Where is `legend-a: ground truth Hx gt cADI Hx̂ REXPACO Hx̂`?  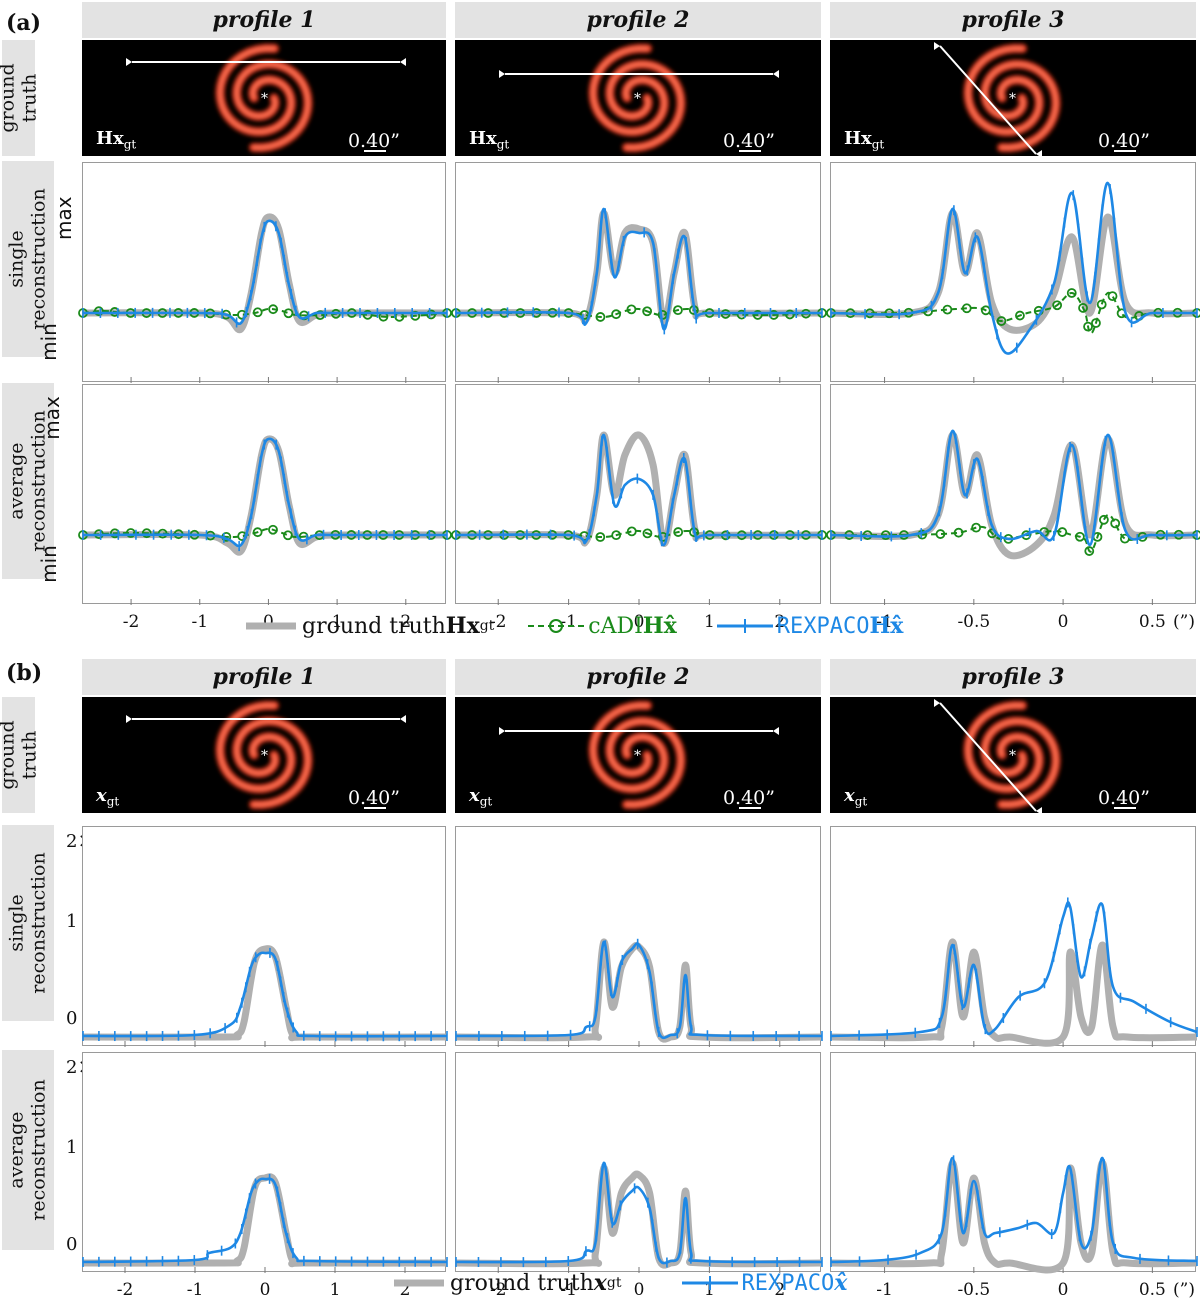 legend-a: ground truth Hx gt cADI Hx̂ REXPACO Hx̂ is located at coordinates (646, 626).